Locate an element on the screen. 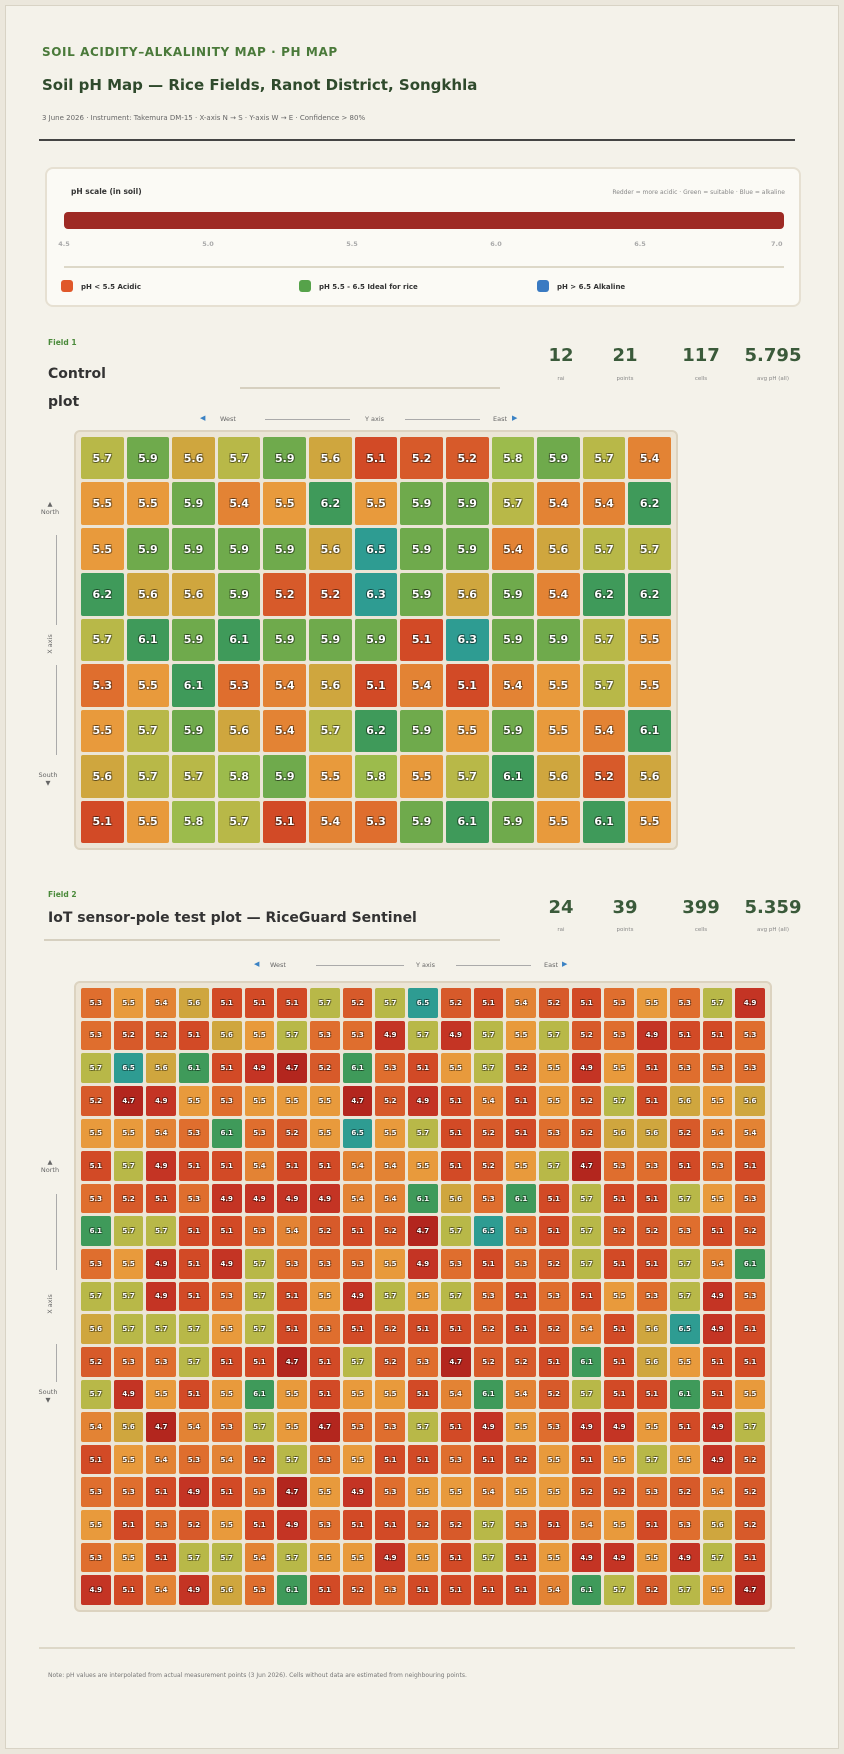 The width and height of the screenshot is (844, 1754). field-1-y-axis: ◀ West Y axis East ▶ is located at coordinates (360, 419).